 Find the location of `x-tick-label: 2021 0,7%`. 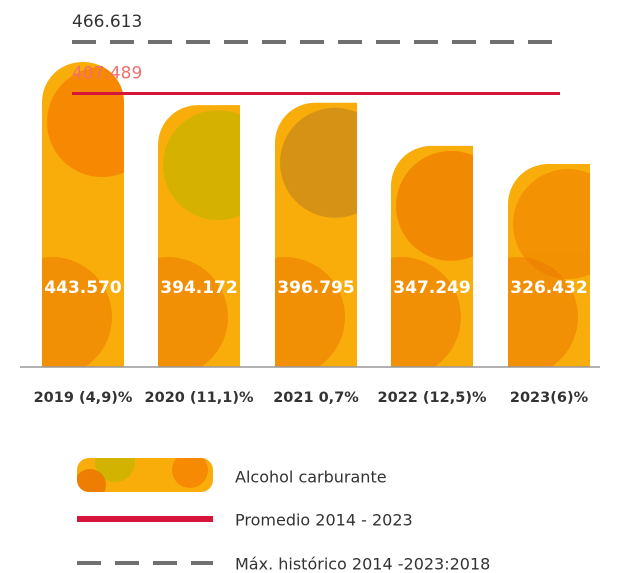

x-tick-label: 2021 0,7% is located at coordinates (316, 398).